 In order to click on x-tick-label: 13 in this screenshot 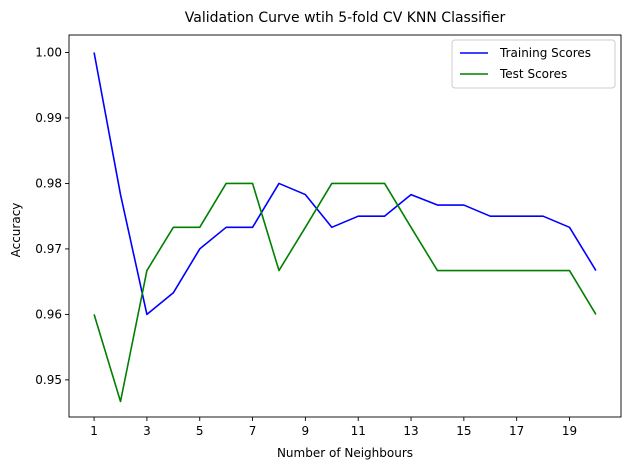, I will do `click(410, 431)`.